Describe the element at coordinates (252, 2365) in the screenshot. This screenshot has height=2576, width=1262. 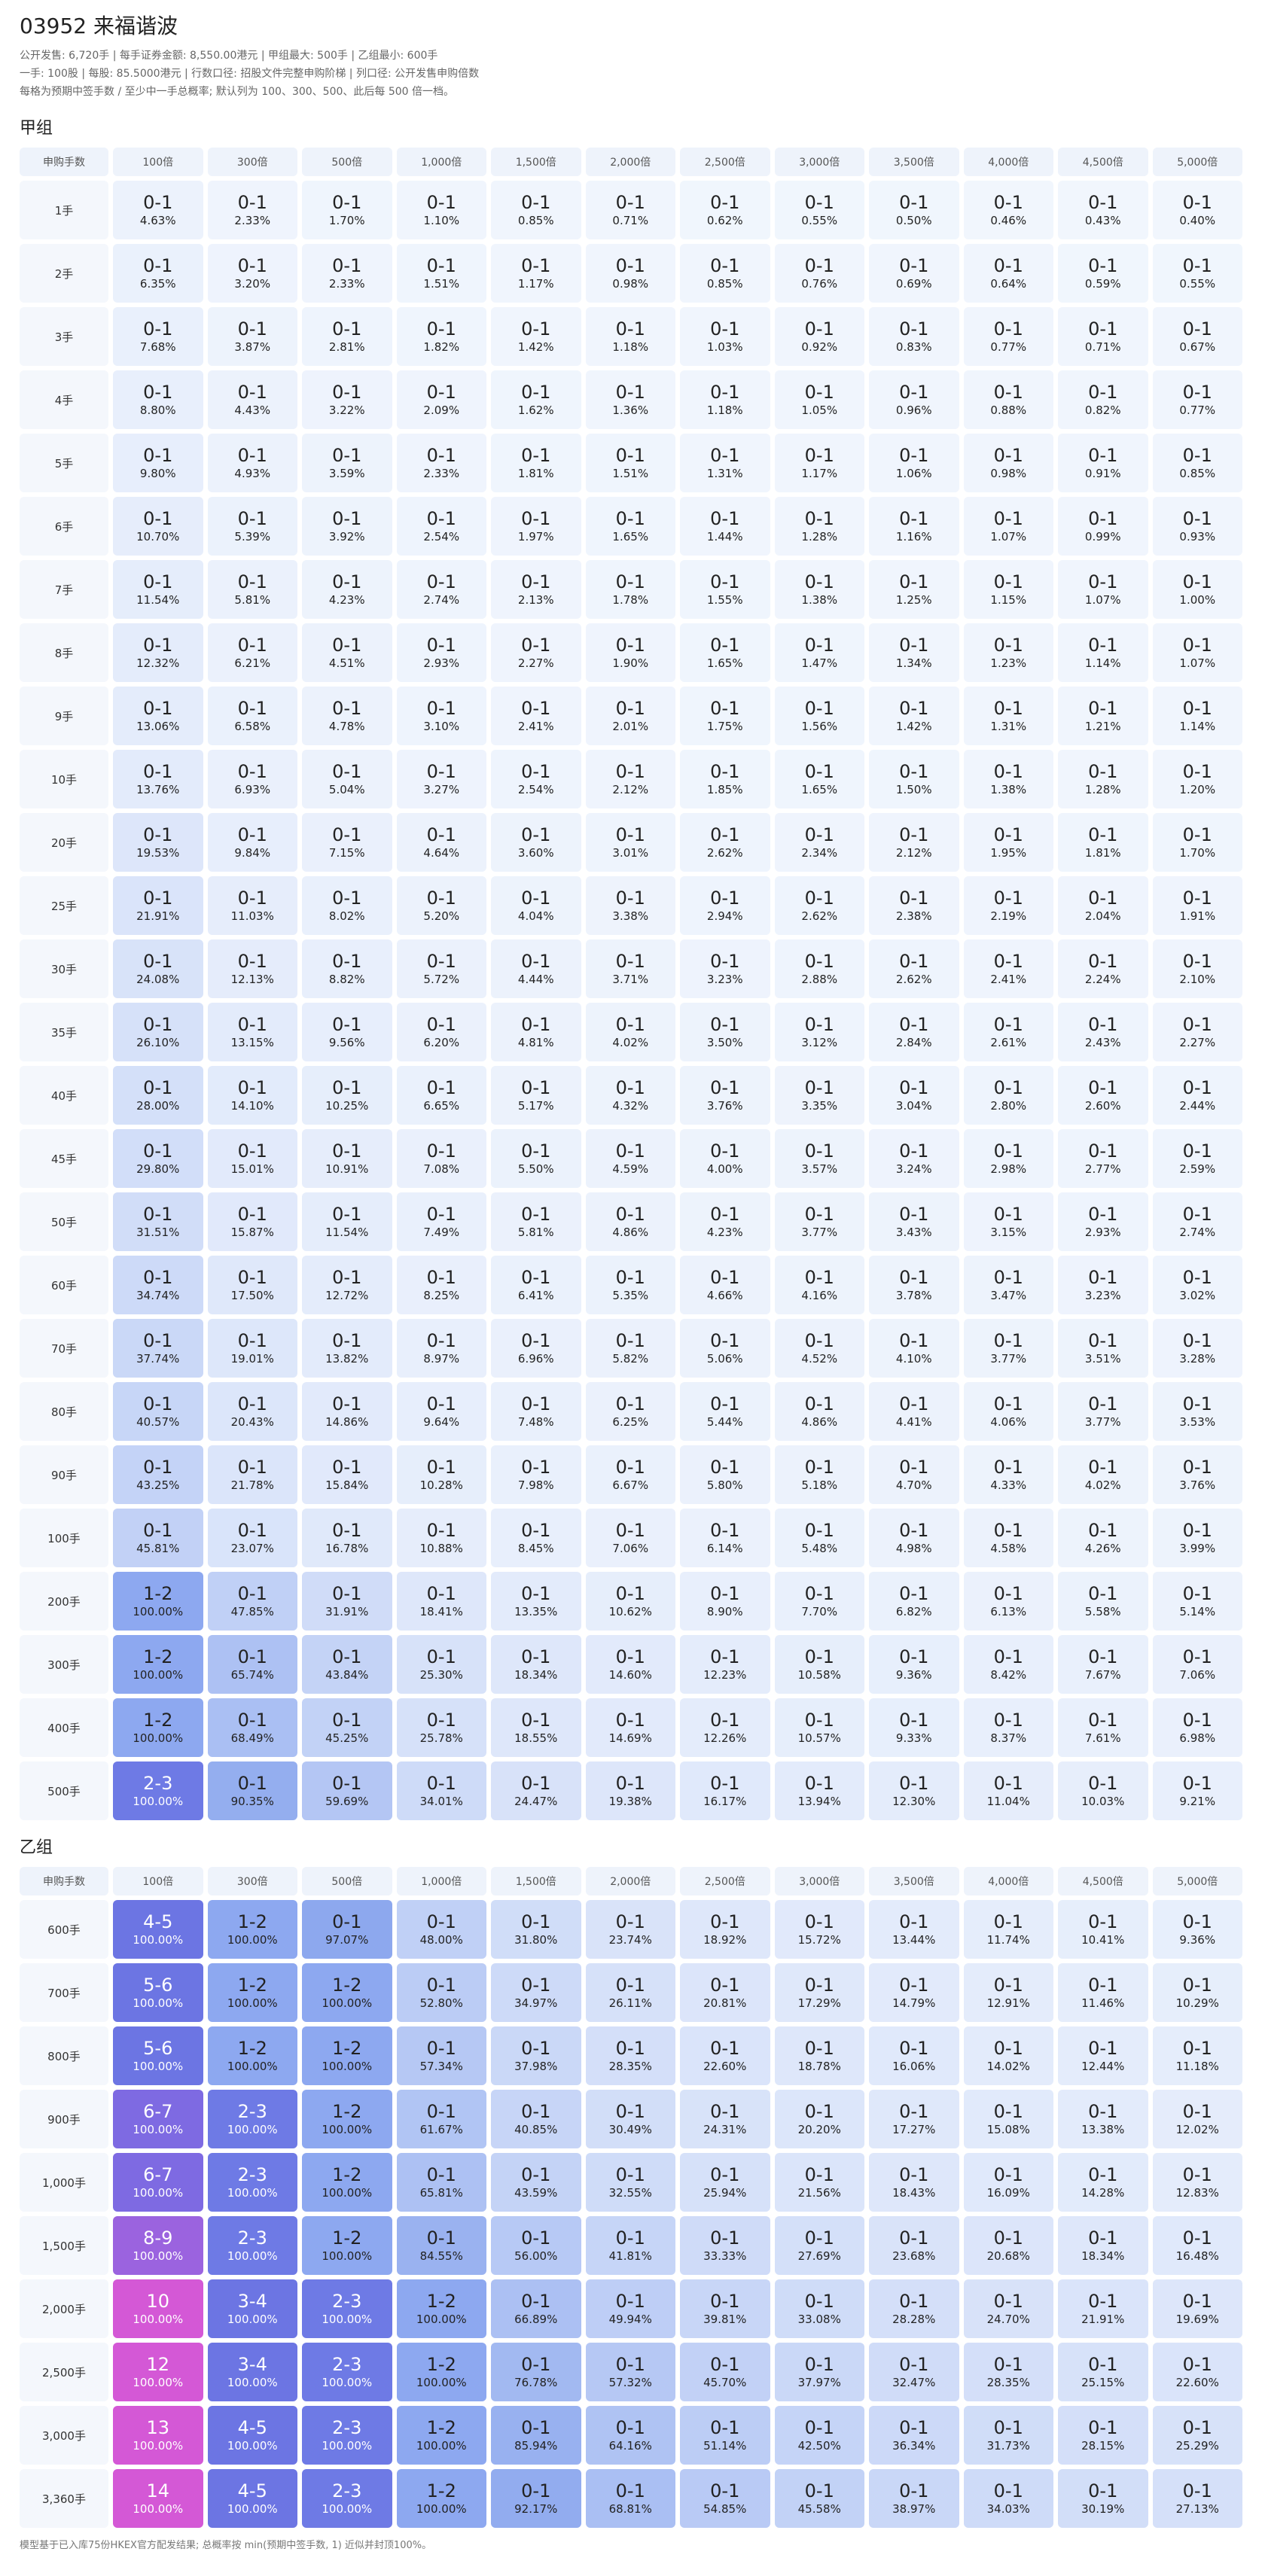
I see `cell-range: 3-4` at that location.